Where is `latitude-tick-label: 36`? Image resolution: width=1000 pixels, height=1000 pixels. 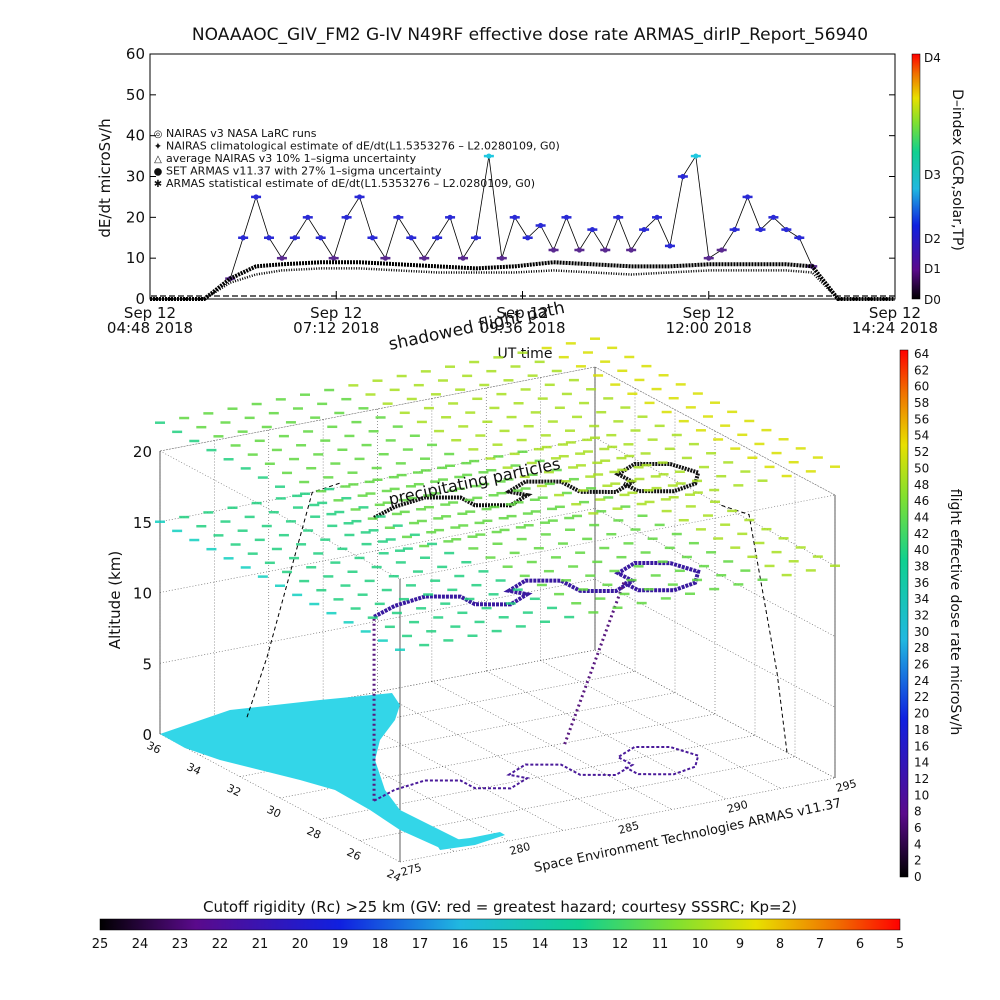 latitude-tick-label: 36 is located at coordinates (154, 748).